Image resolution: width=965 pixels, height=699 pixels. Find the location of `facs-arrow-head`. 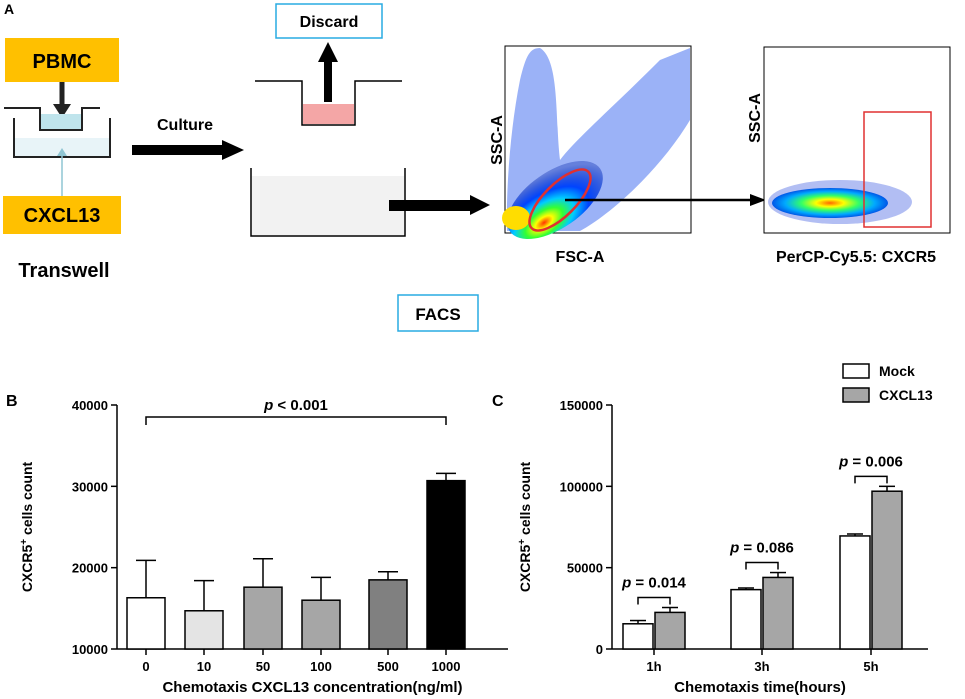

facs-arrow-head is located at coordinates (480, 205).